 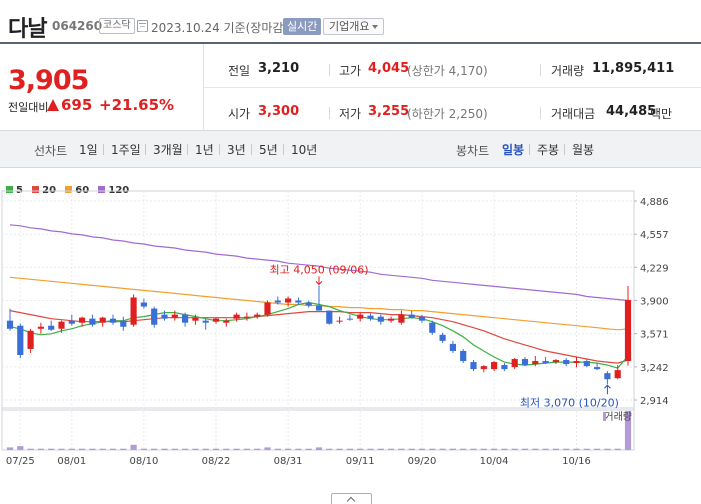 I want to click on chevron-down-icon, so click(x=375, y=27).